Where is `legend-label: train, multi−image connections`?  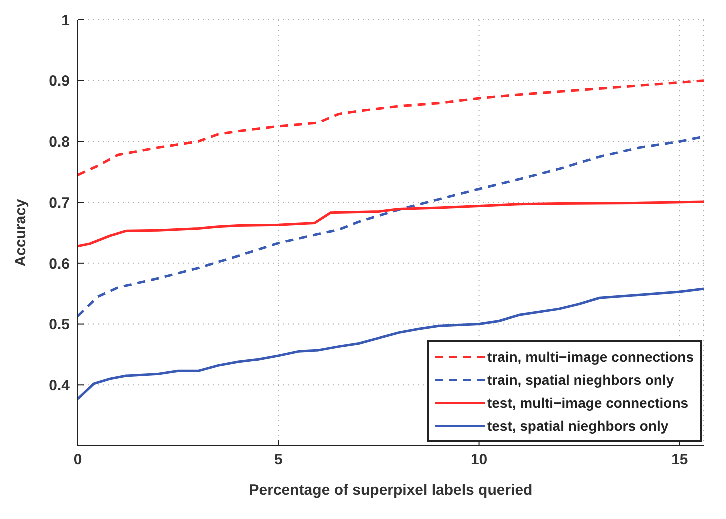
legend-label: train, multi−image connections is located at coordinates (590, 356).